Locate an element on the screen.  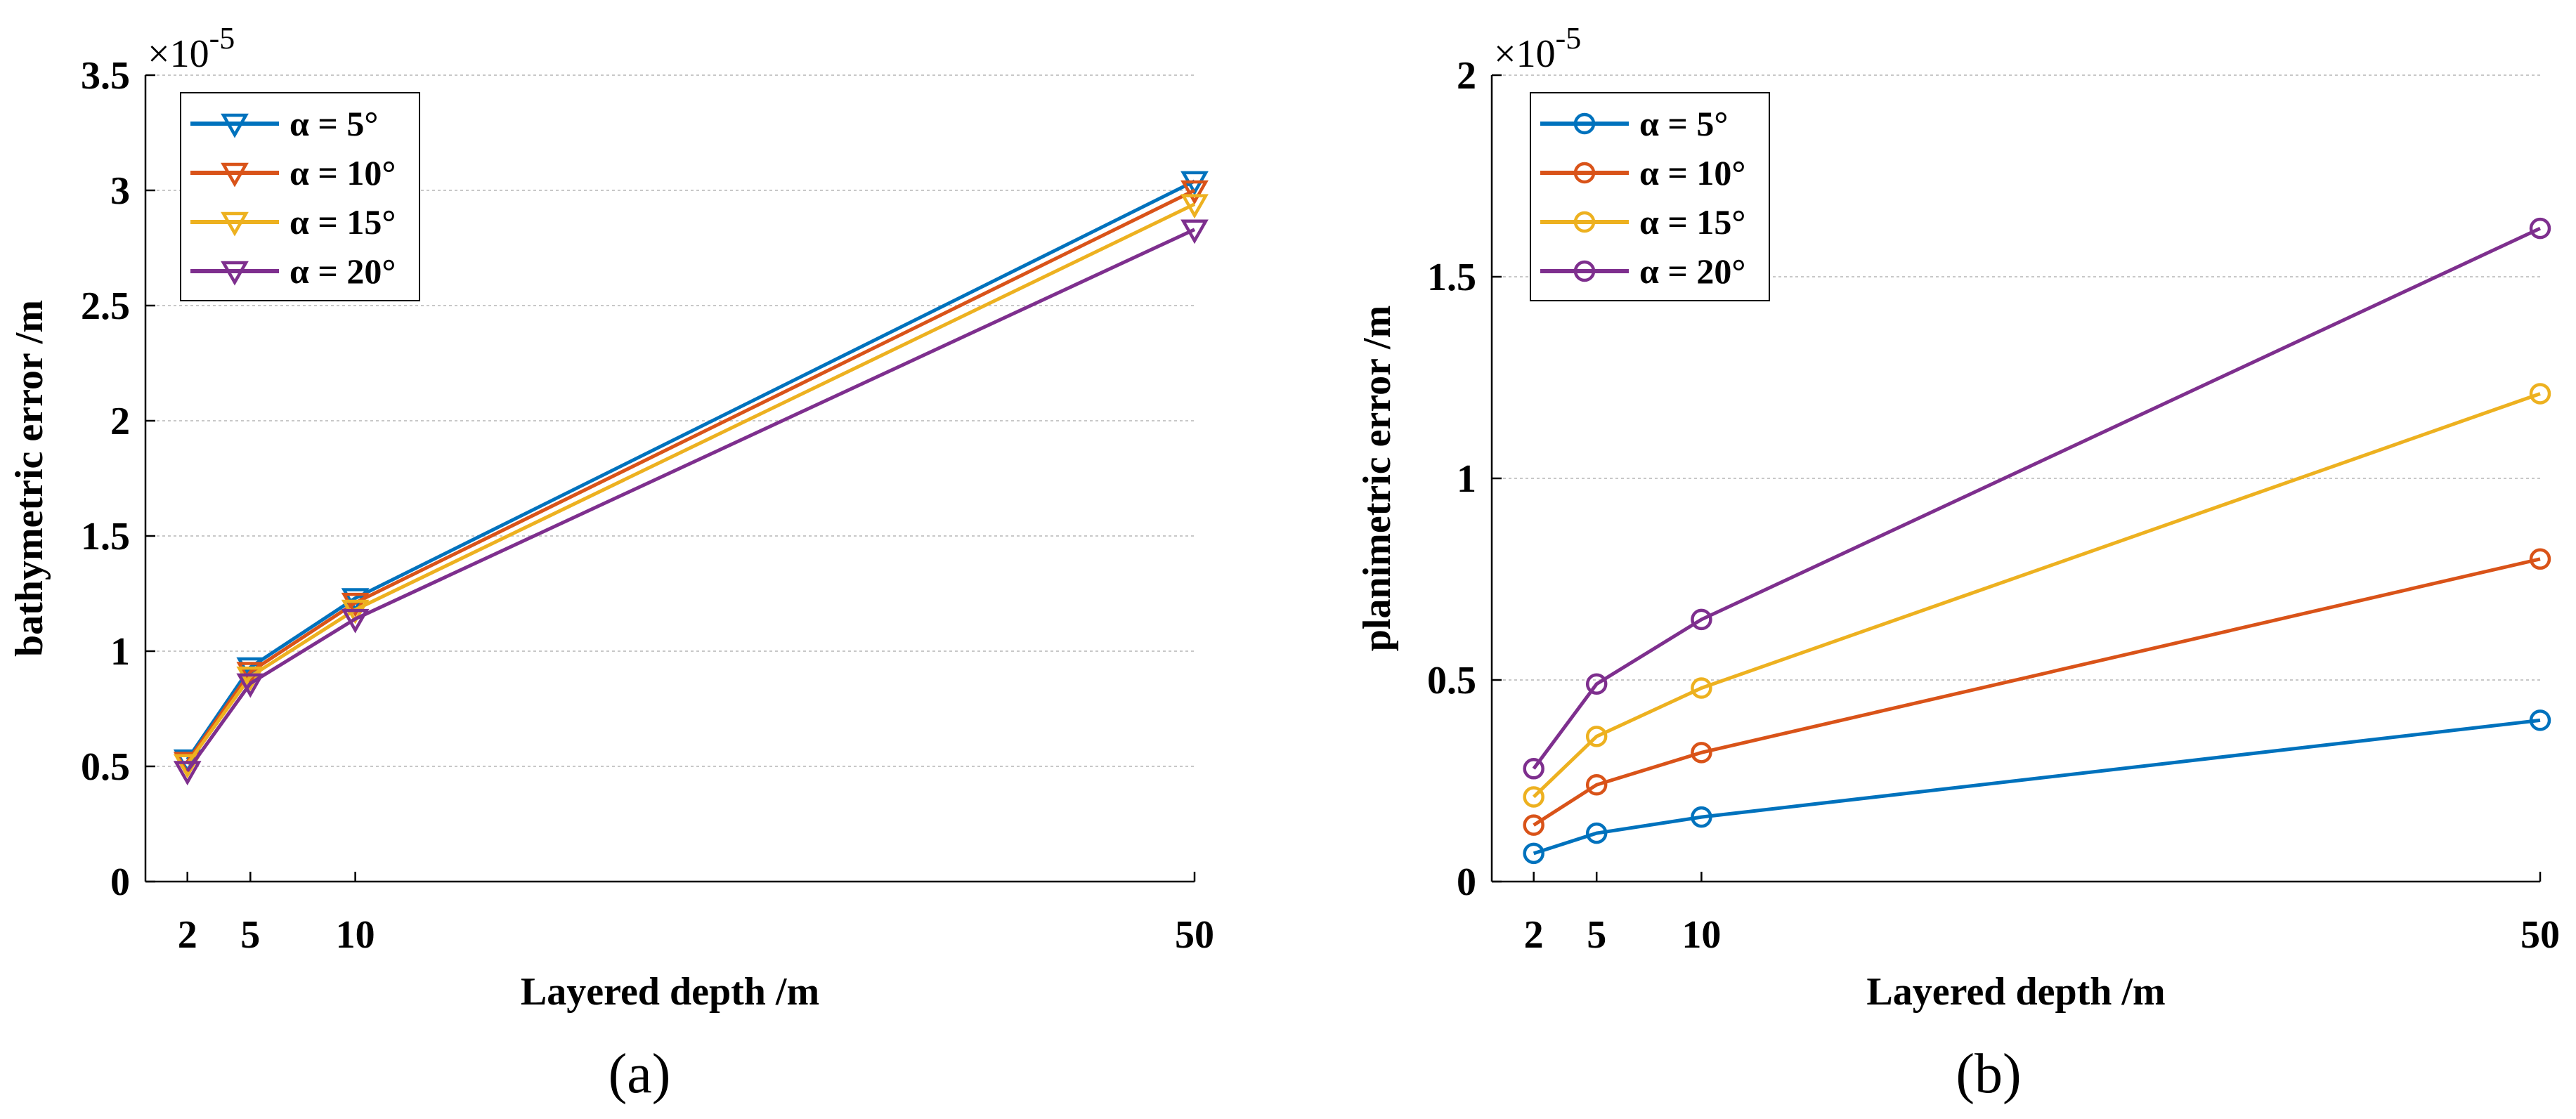
y-tick-label: 2.5 is located at coordinates (105, 306).